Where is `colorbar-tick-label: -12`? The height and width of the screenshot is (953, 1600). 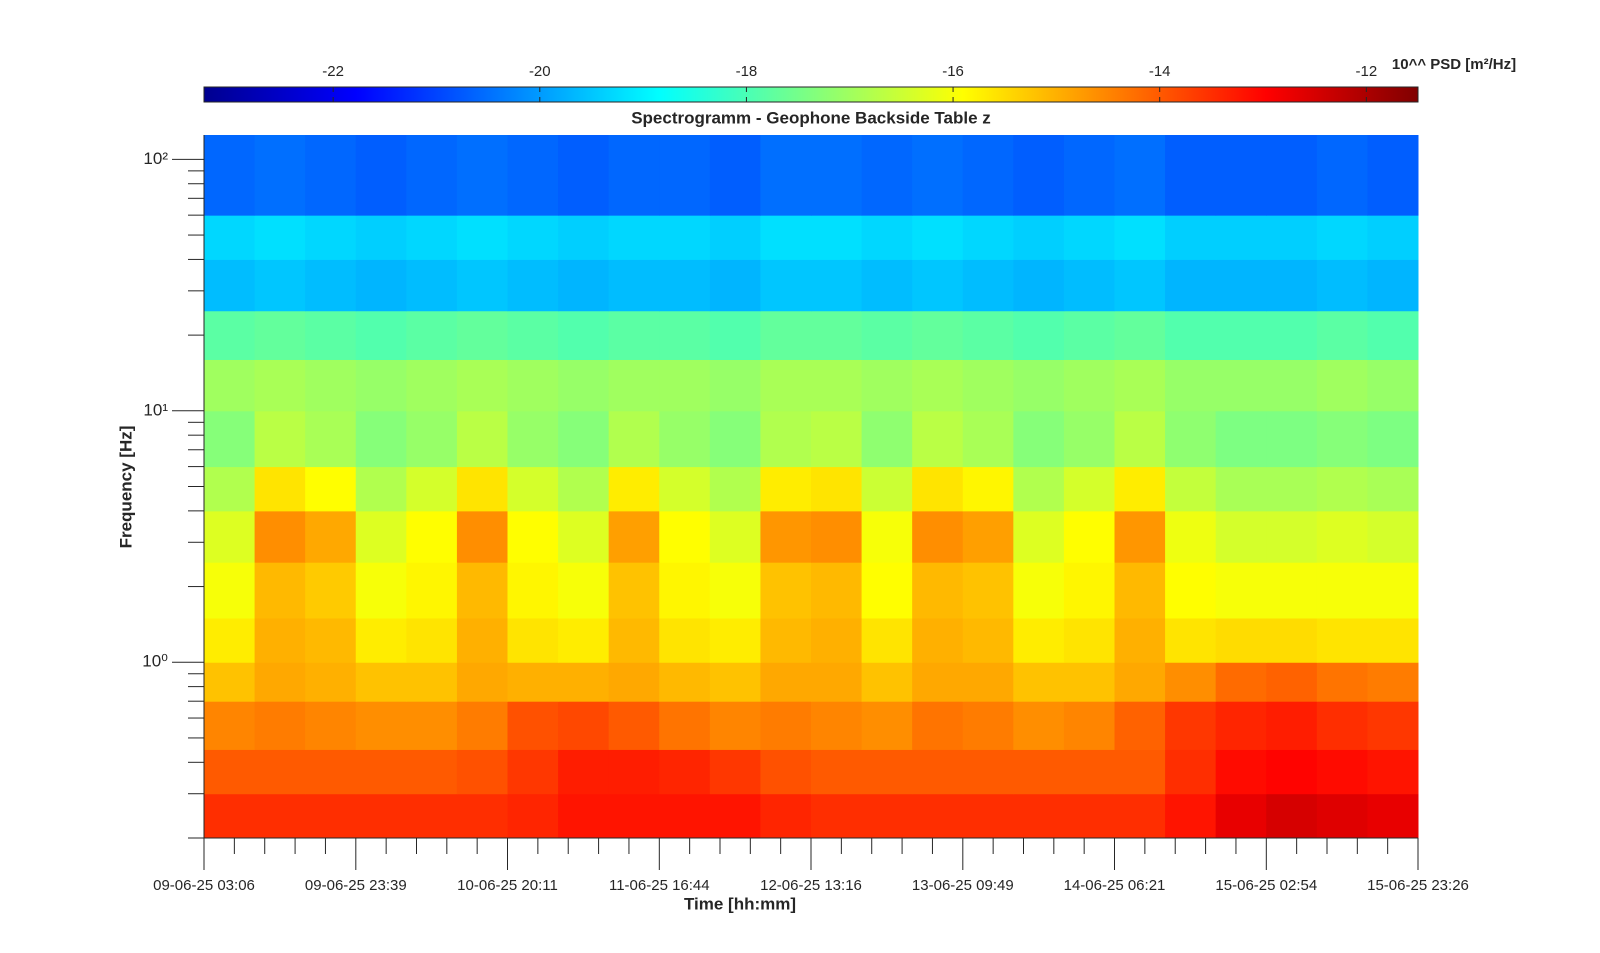
colorbar-tick-label: -12 is located at coordinates (1366, 71).